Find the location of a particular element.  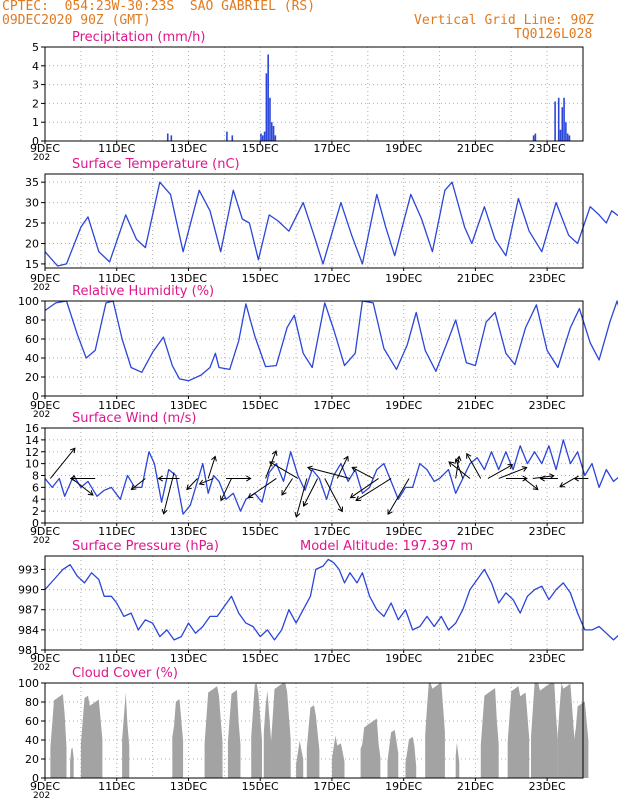

y-tick-label: 984 is located at coordinates (28, 630).